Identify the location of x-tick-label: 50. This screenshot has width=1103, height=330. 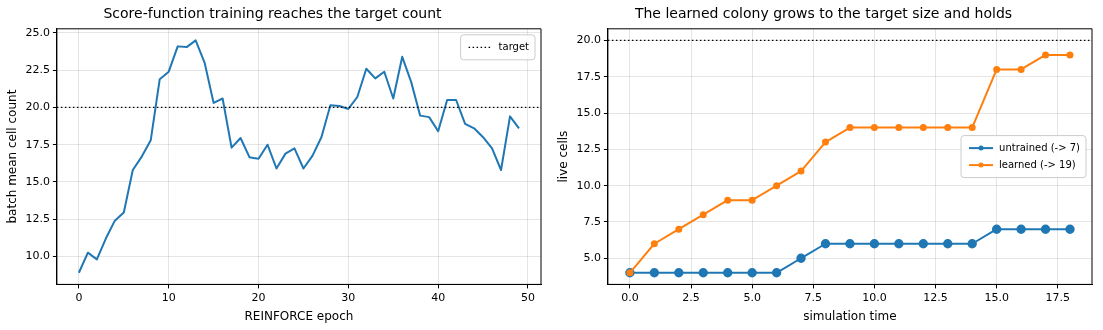
(527, 297).